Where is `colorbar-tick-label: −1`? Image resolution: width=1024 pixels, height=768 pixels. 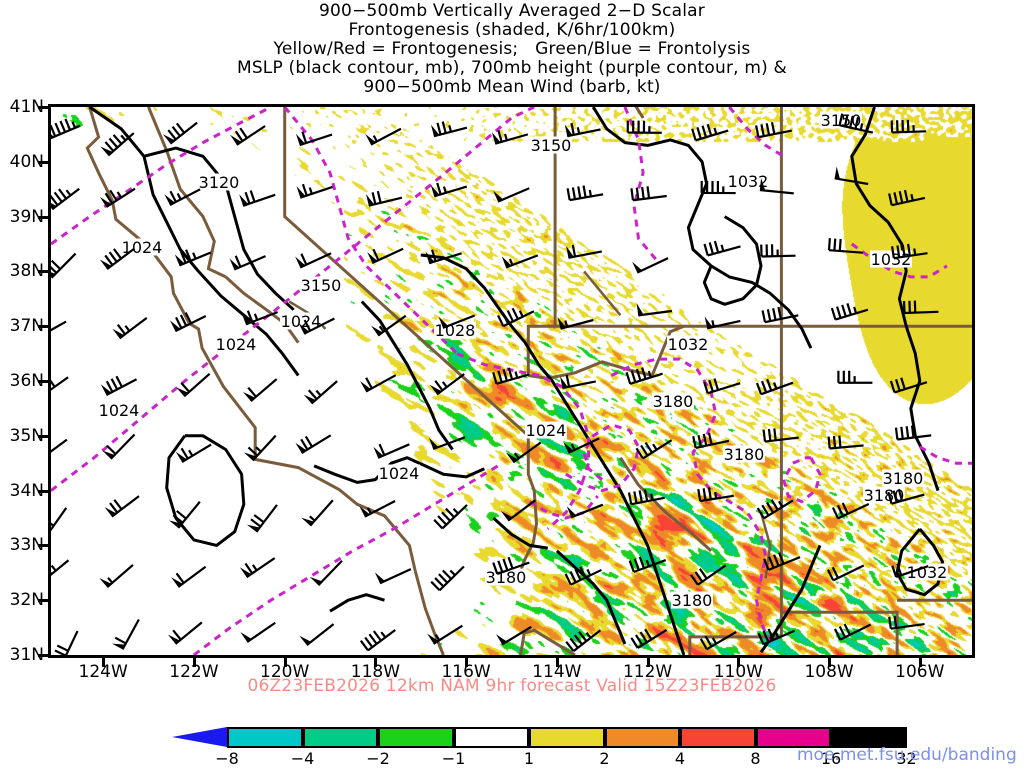
colorbar-tick-label: −1 is located at coordinates (453, 758).